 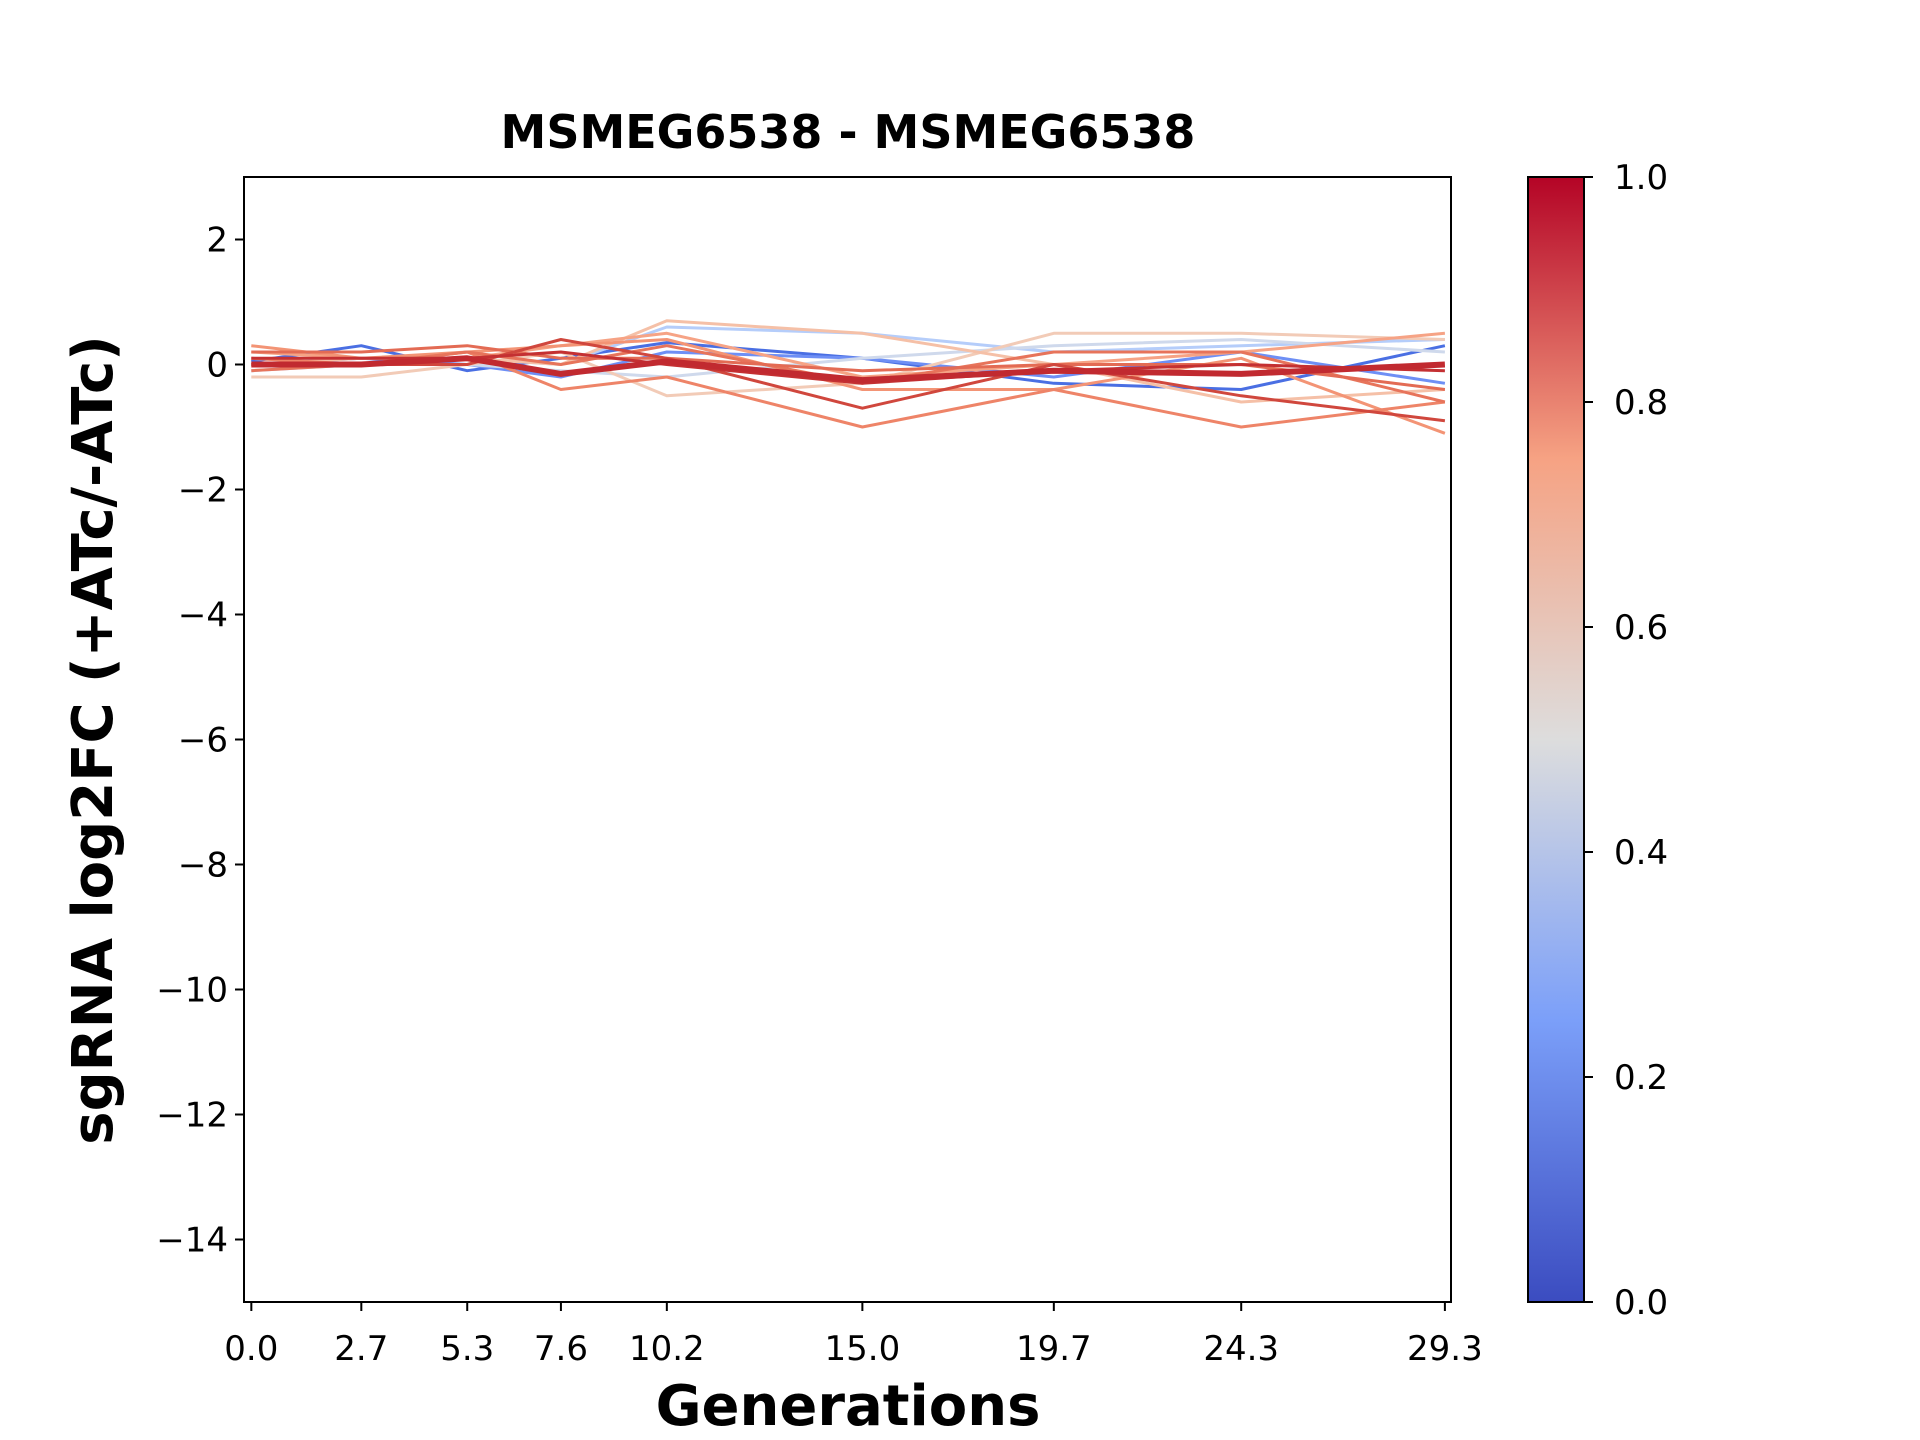 What do you see at coordinates (848, 1406) in the screenshot?
I see `x-axis-label: Generations` at bounding box center [848, 1406].